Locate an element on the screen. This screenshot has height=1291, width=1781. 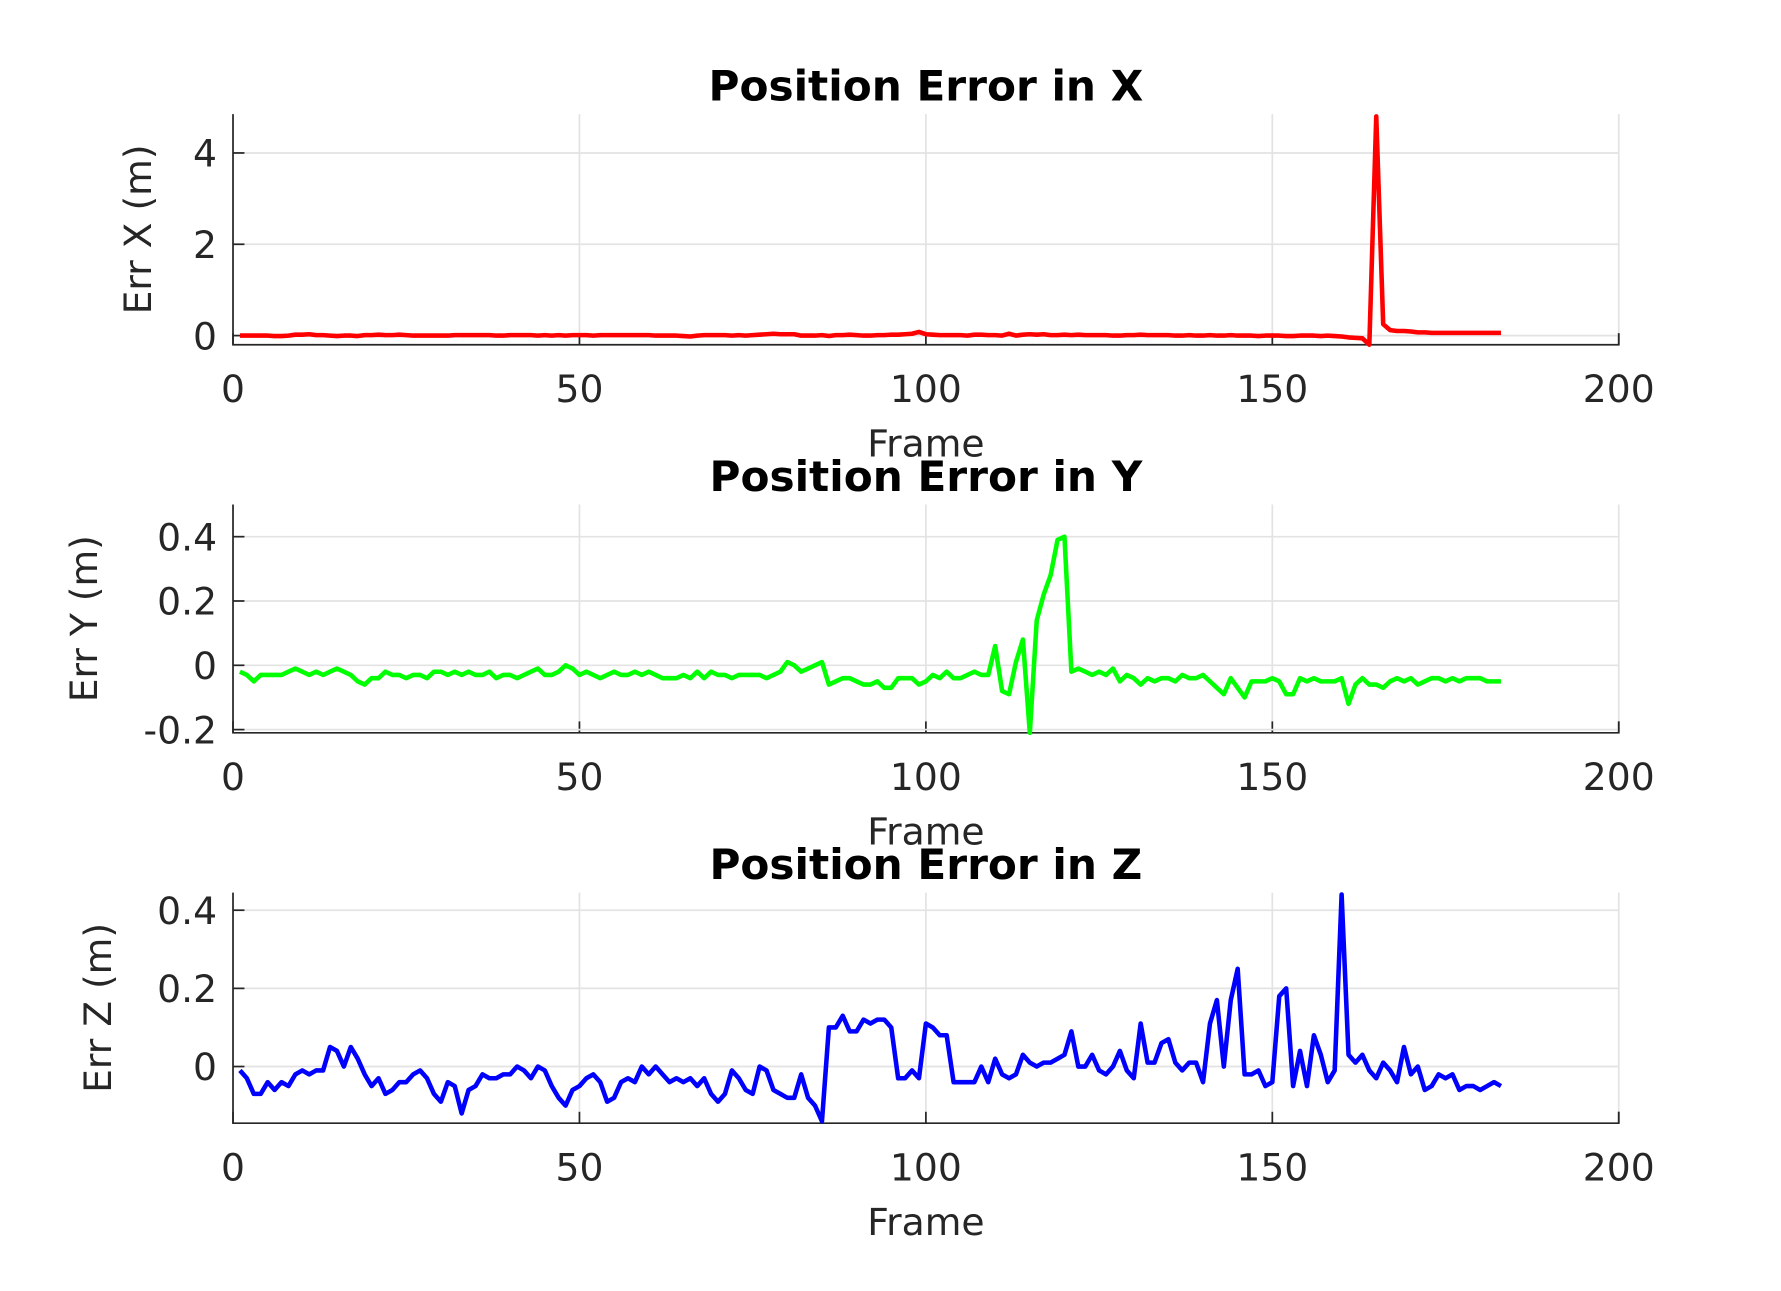
y-tick-label: -0.2 is located at coordinates (180, 730).